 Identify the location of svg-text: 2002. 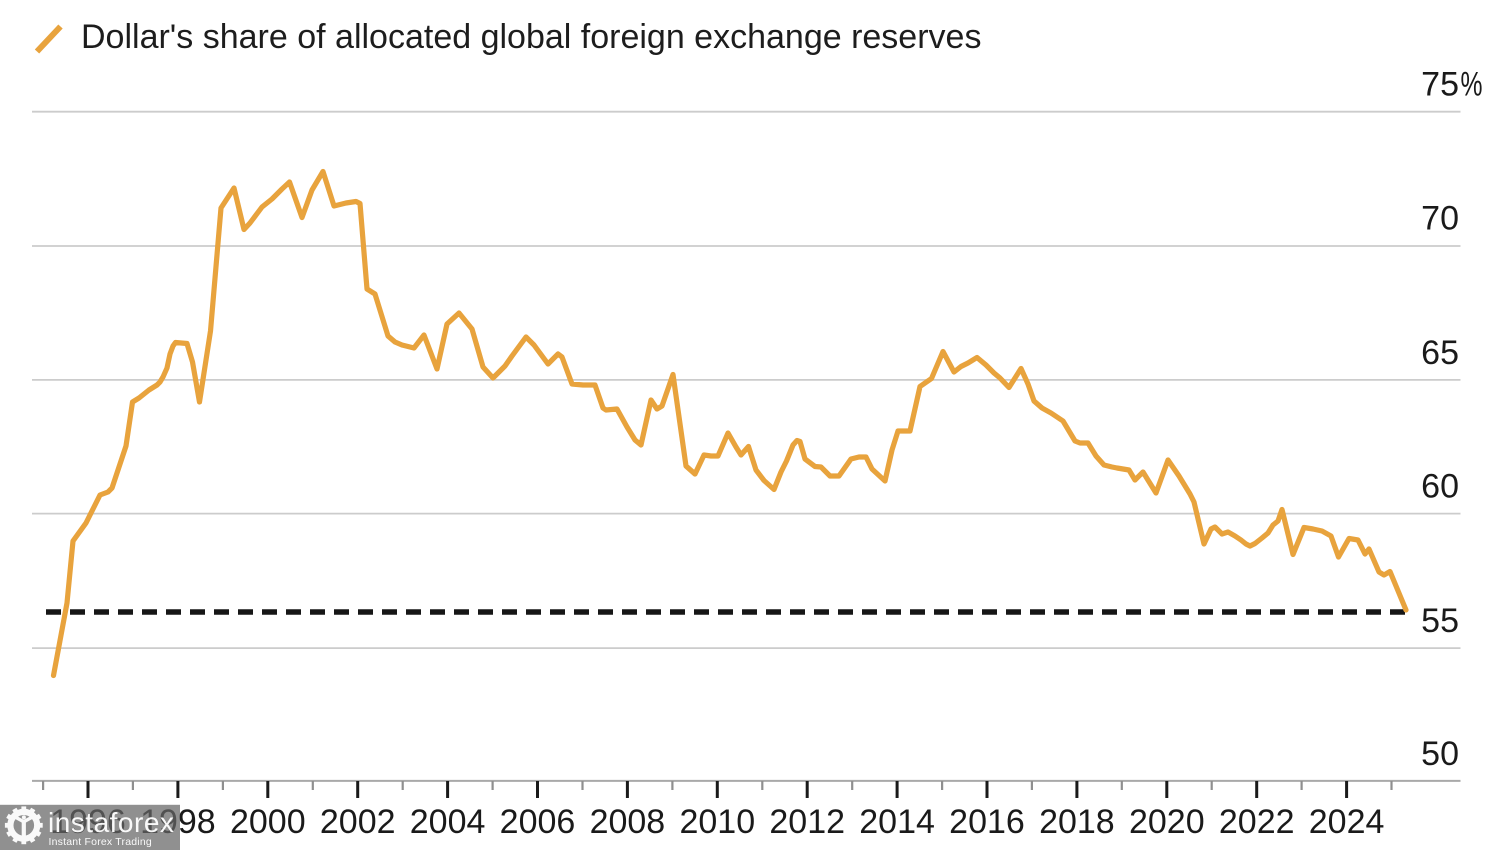
(358, 822).